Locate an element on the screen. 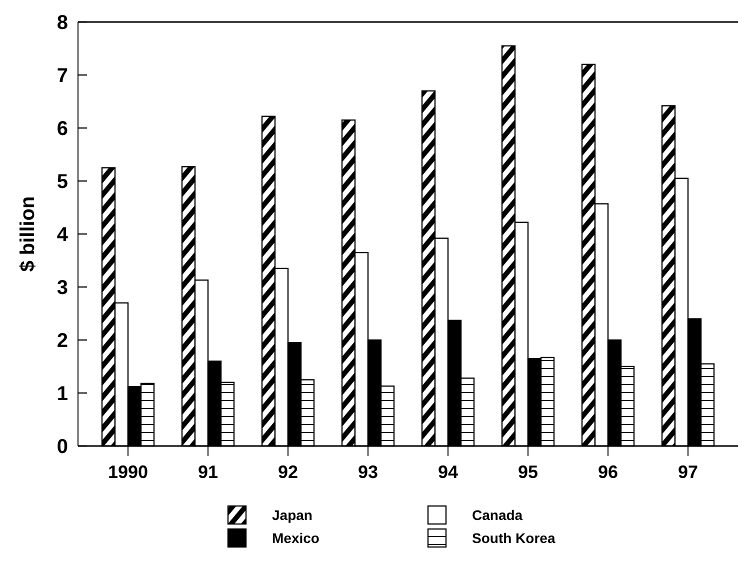 Image resolution: width=748 pixels, height=580 pixels. y-tick-label: 5 is located at coordinates (62, 182).